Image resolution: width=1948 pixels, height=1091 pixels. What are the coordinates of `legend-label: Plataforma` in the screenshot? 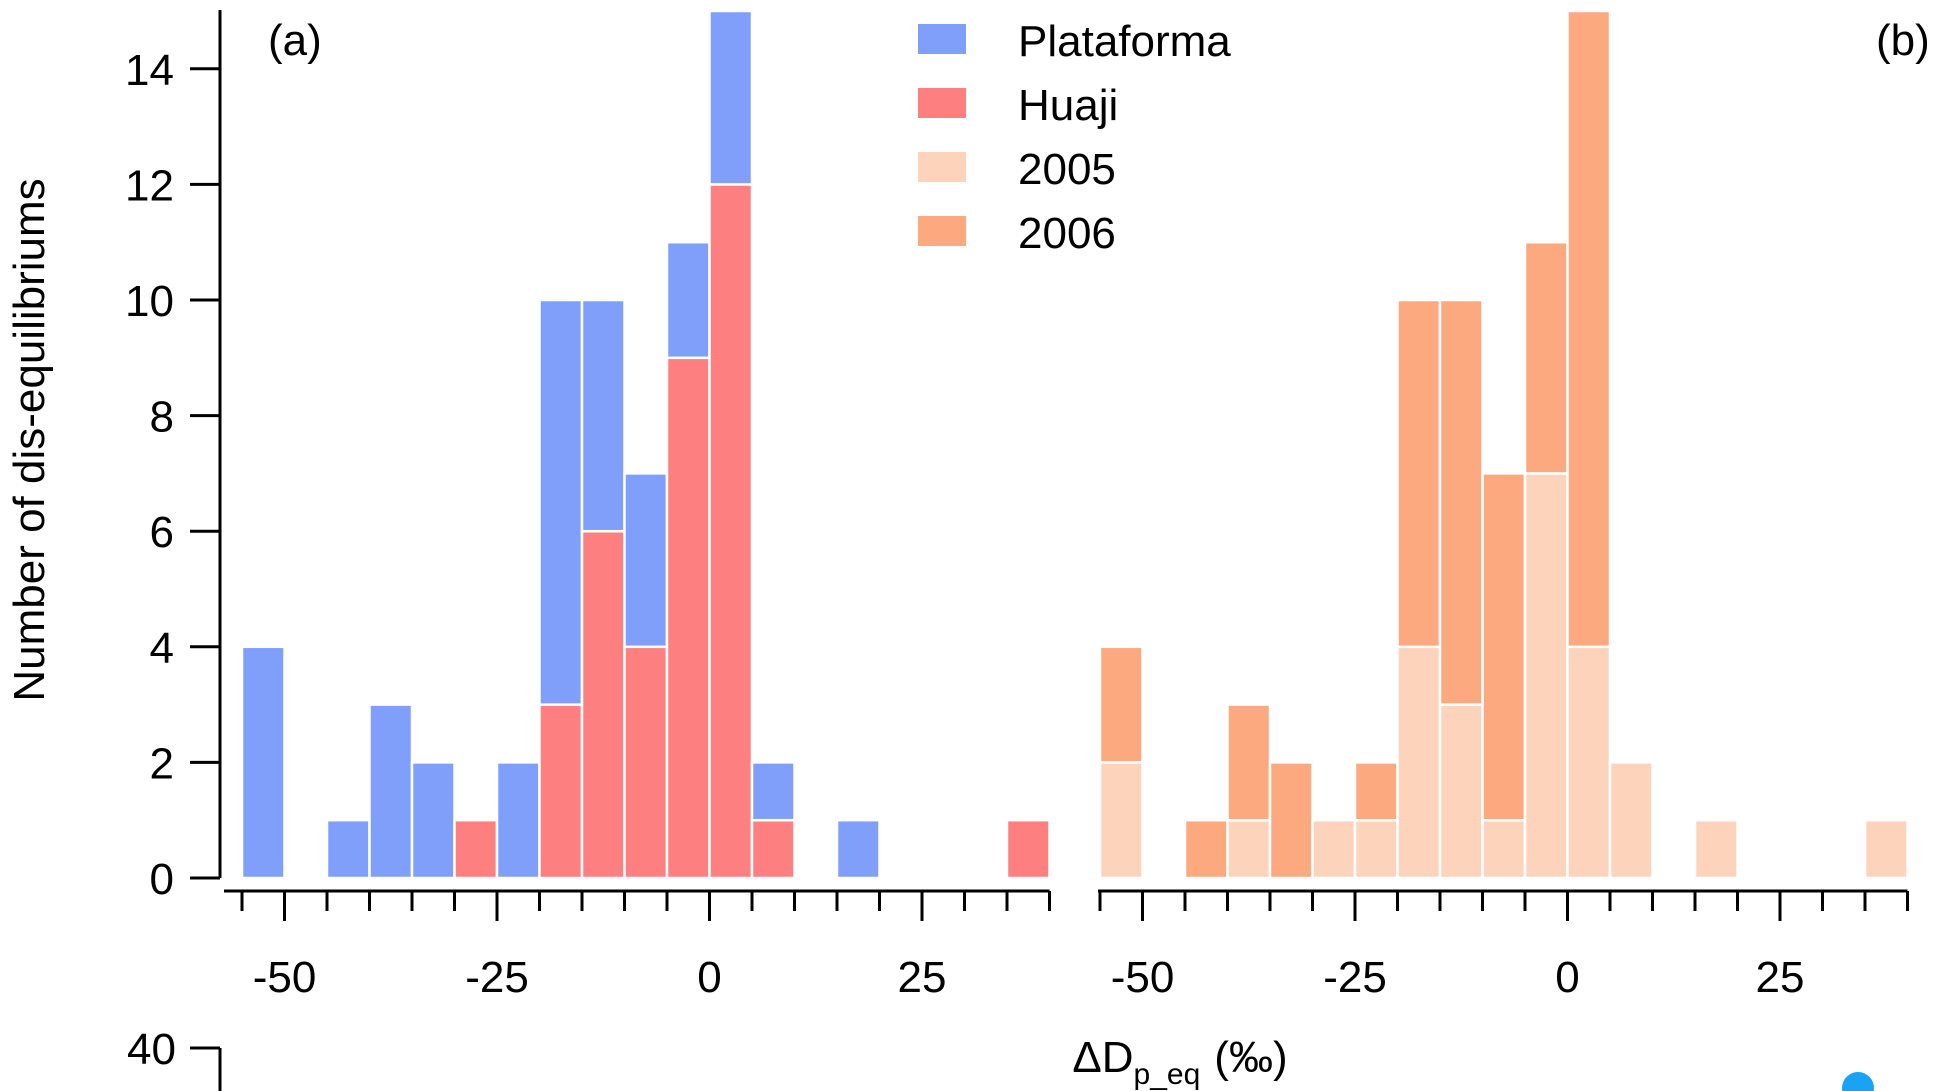 It's located at (1124, 41).